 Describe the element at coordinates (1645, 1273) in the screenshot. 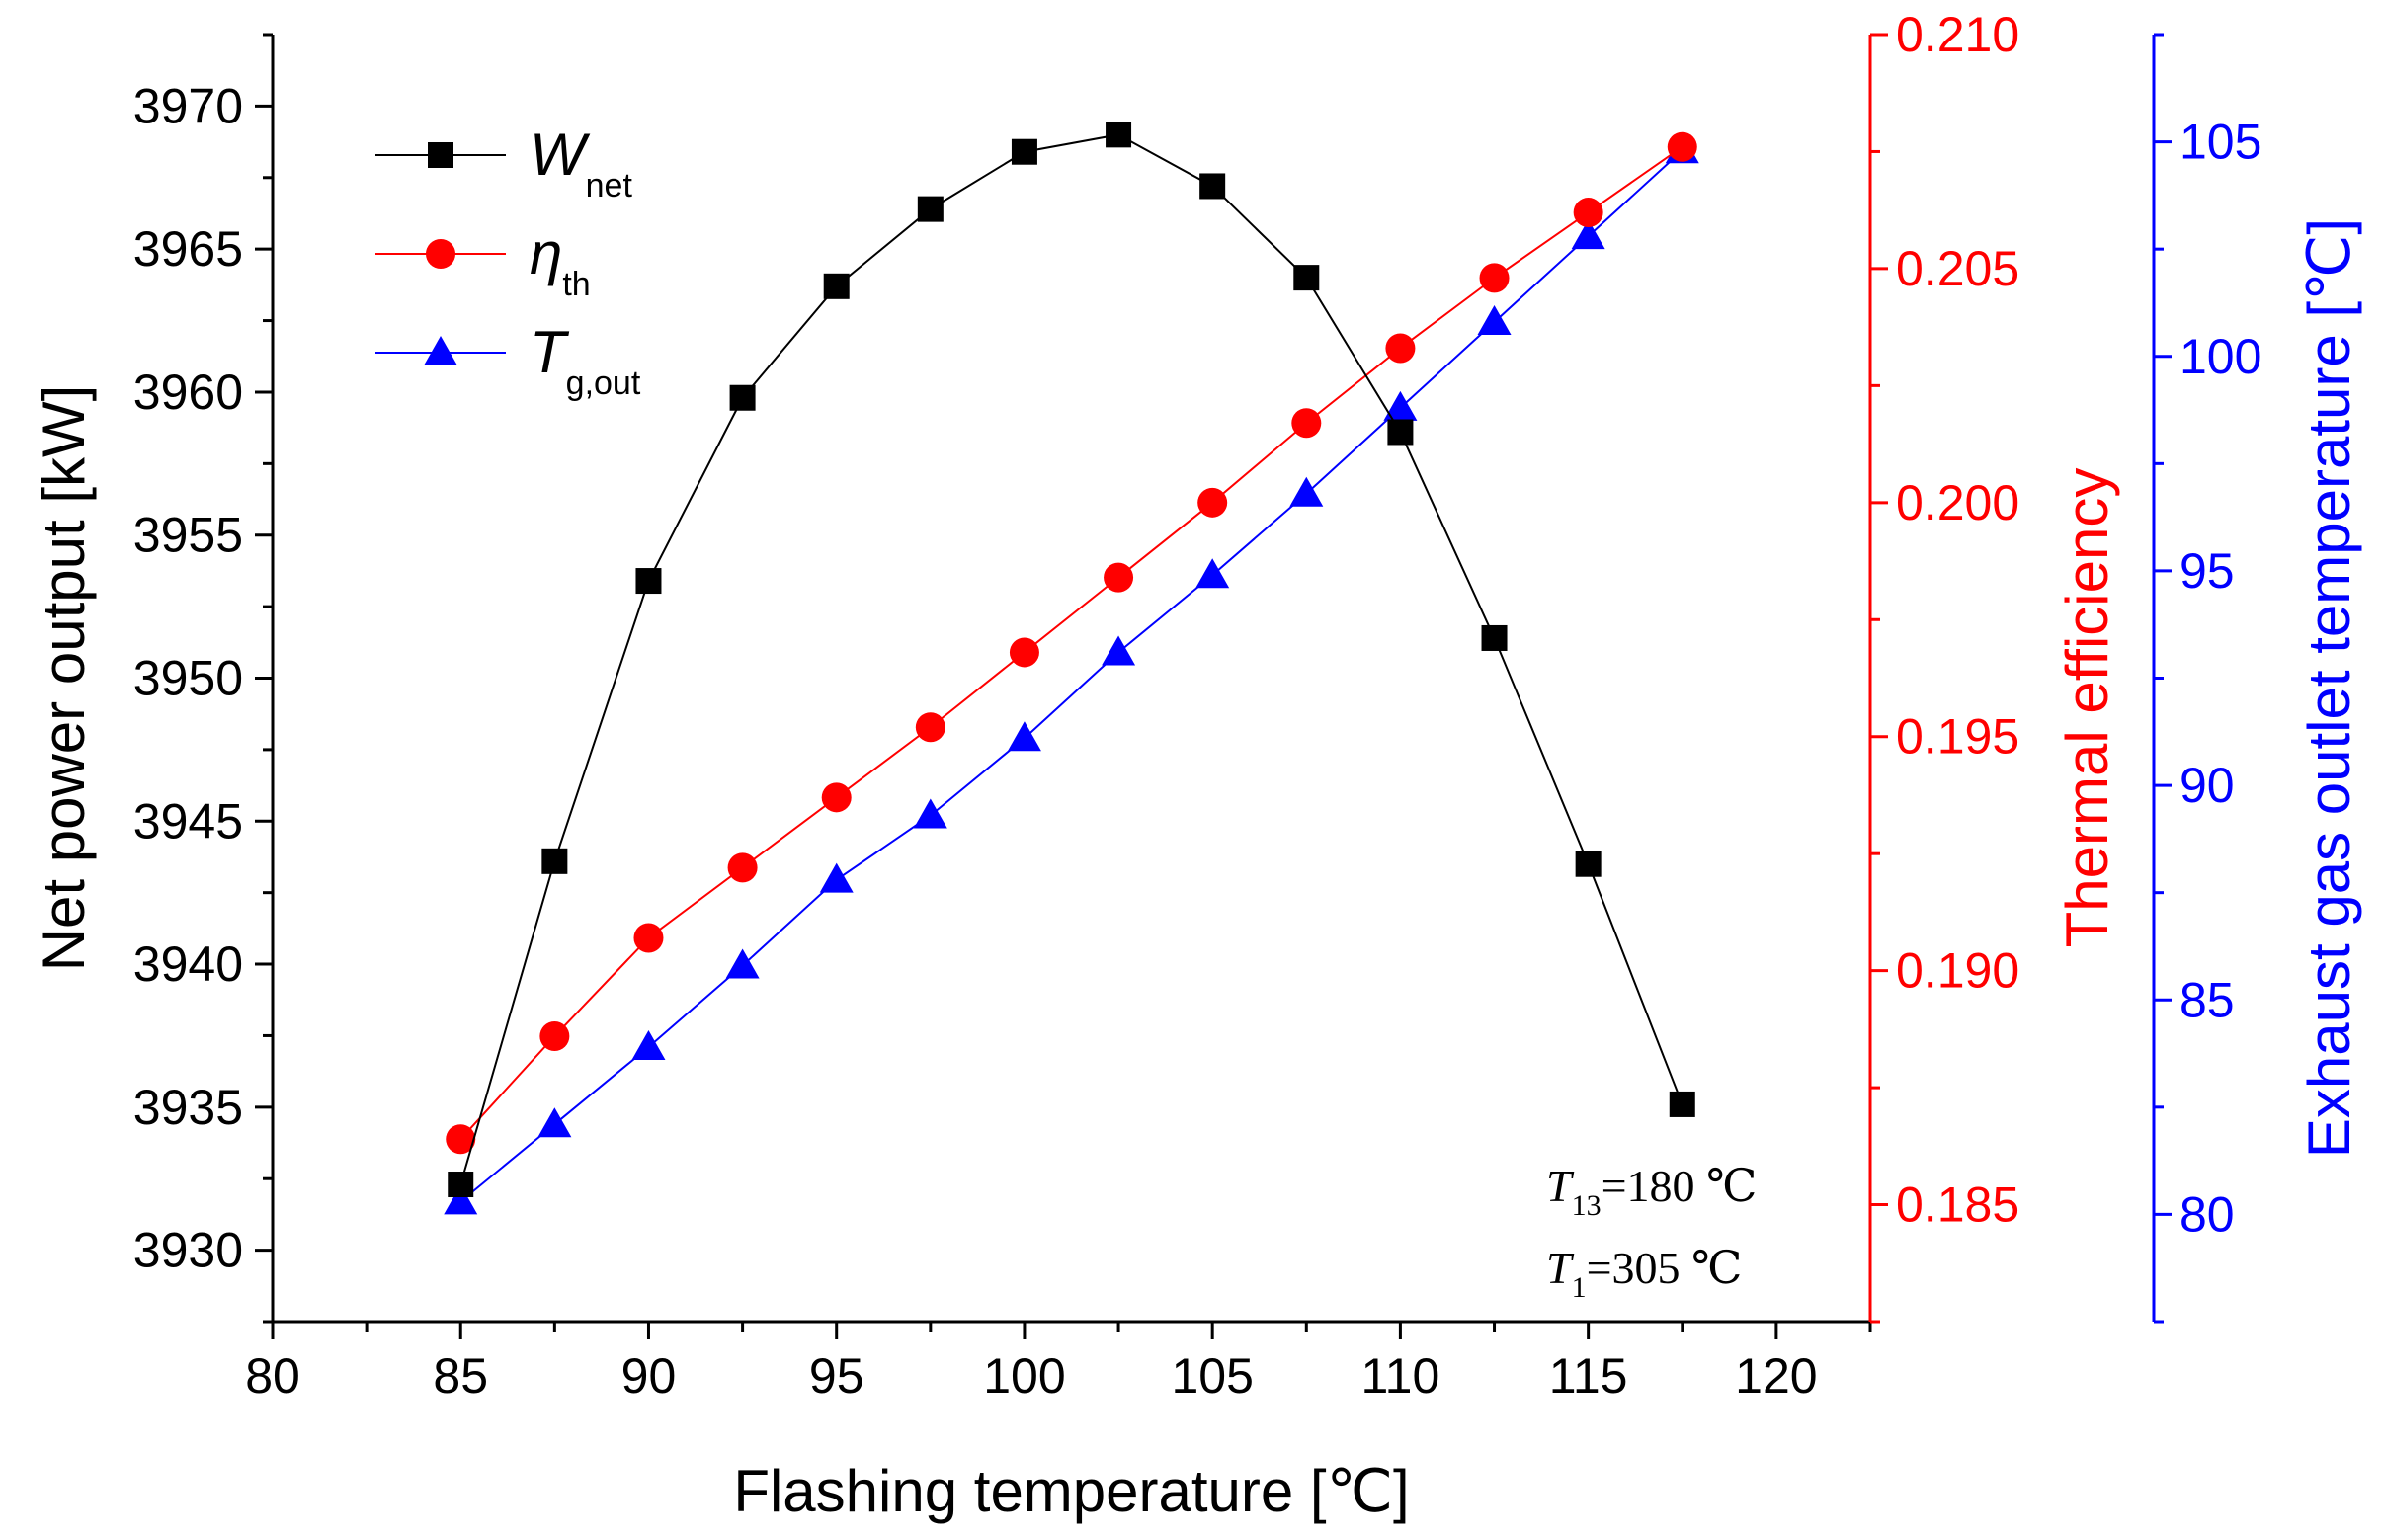

I see `annotation-label: T1=305 ℃` at that location.